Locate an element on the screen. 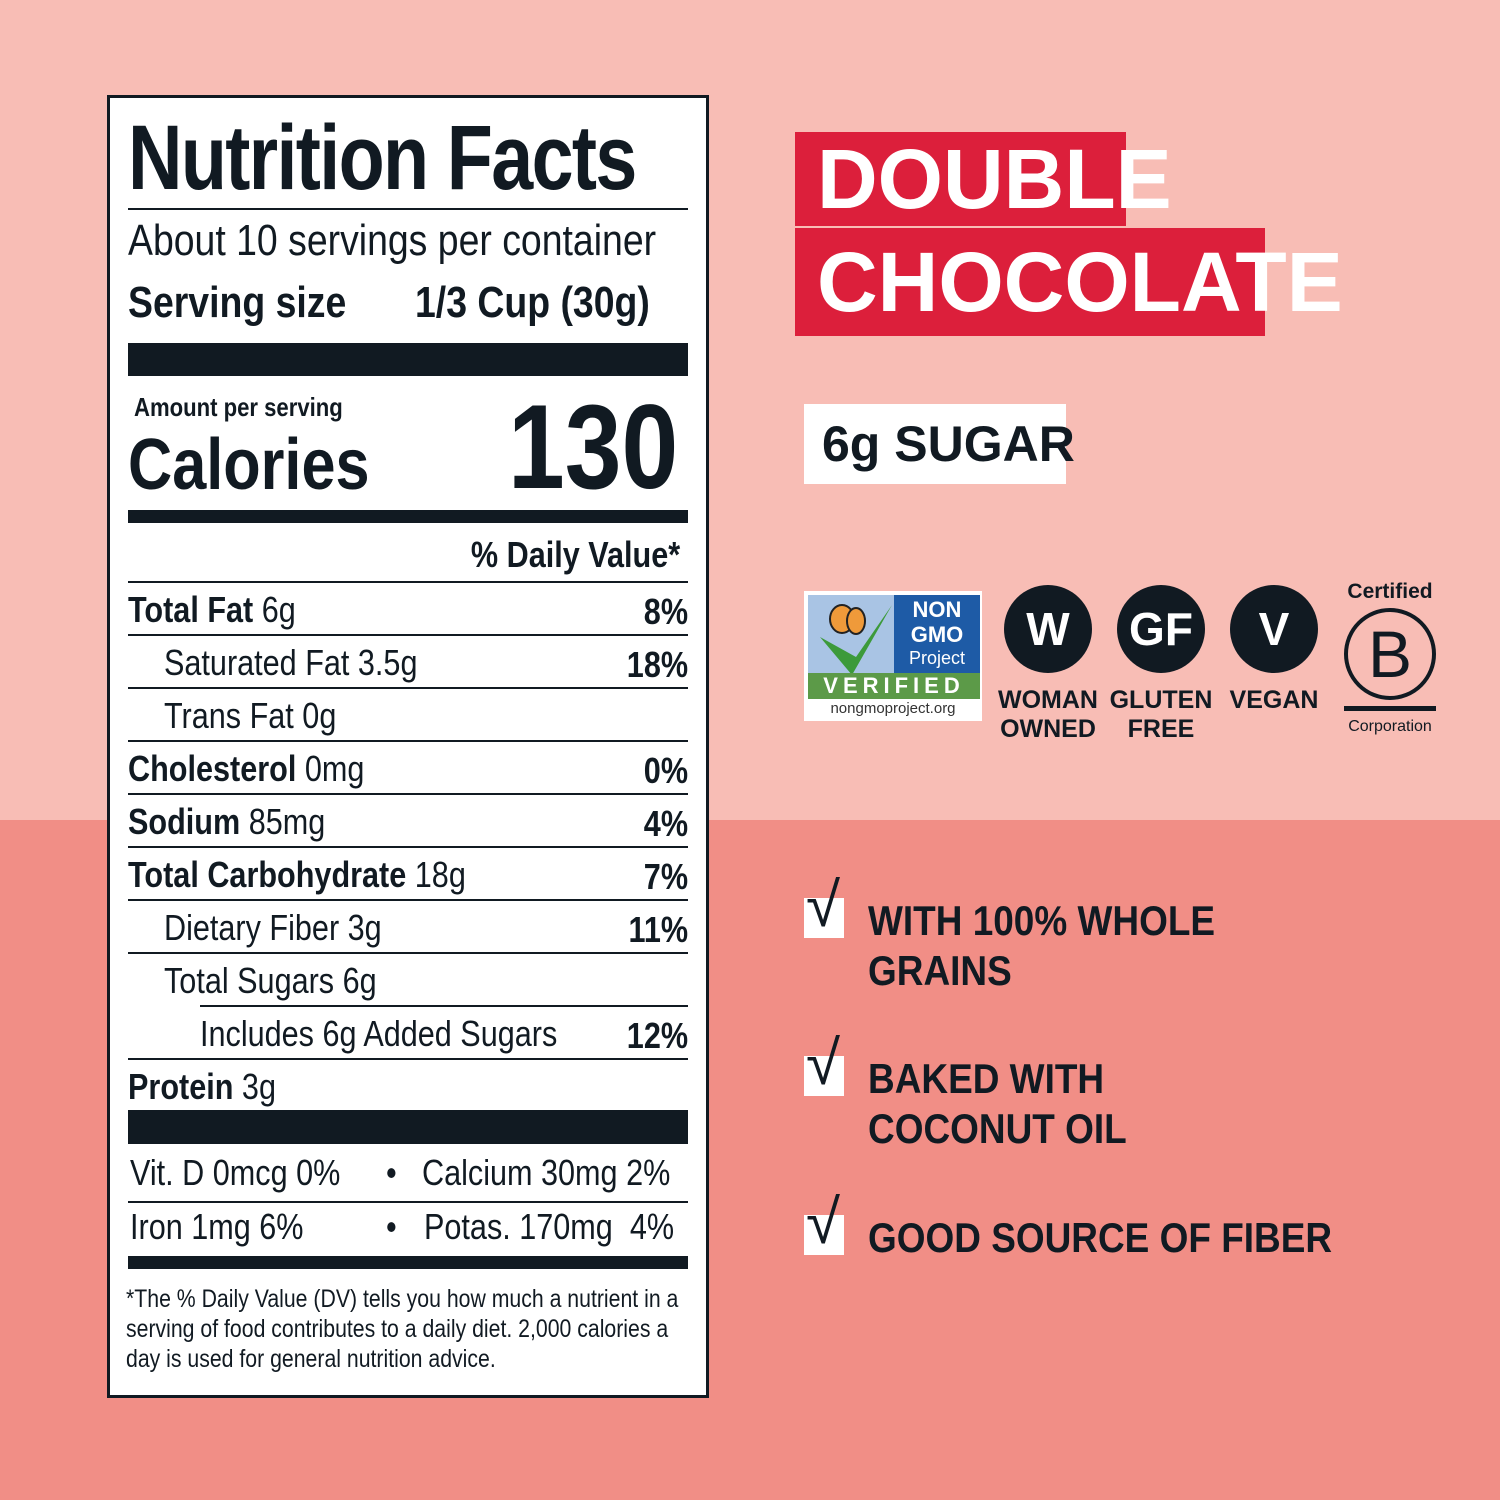 The width and height of the screenshot is (1500, 1500). nutrient-row: Protein 3g is located at coordinates (408, 1084).